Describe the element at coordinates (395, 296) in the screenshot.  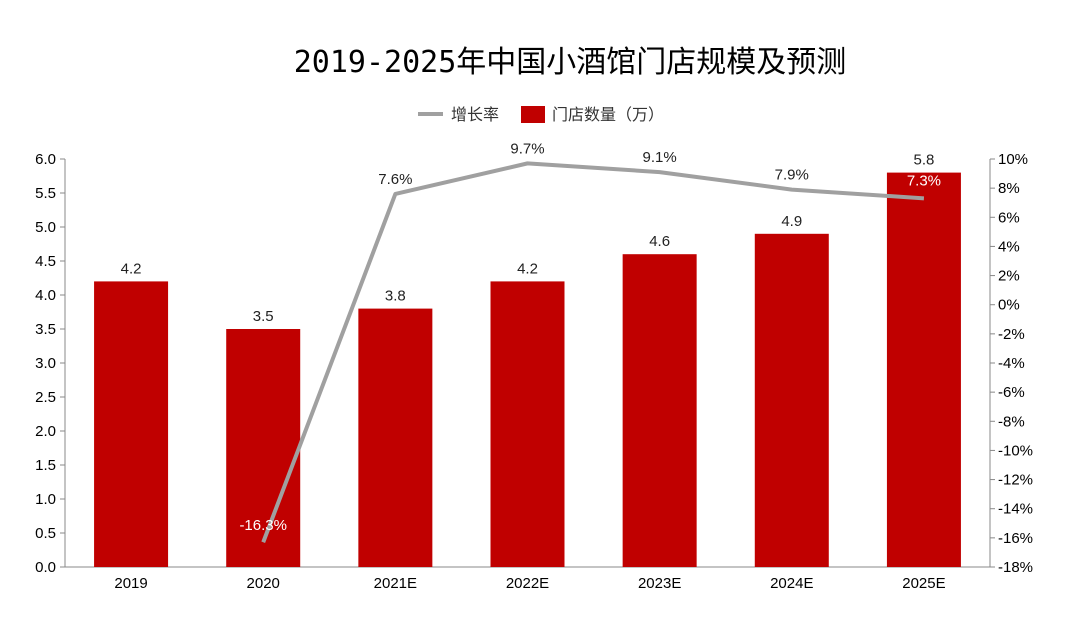
I see `bar-value-label: 3.8` at that location.